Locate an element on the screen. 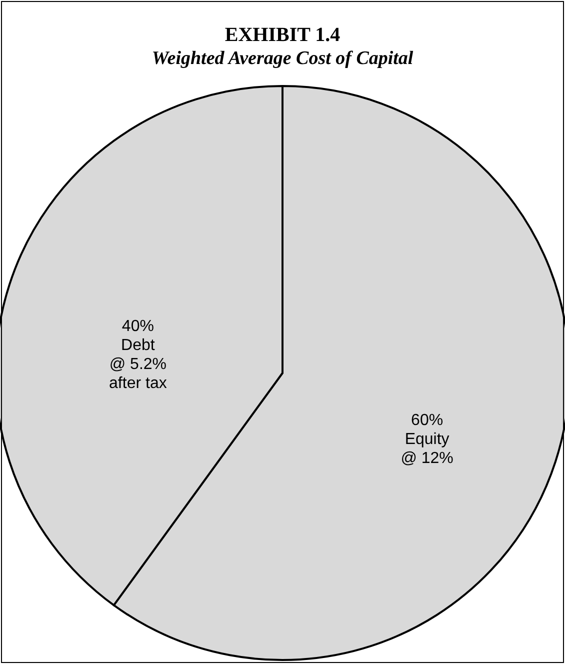 This screenshot has width=565, height=664. data-label: 40% is located at coordinates (138, 327).